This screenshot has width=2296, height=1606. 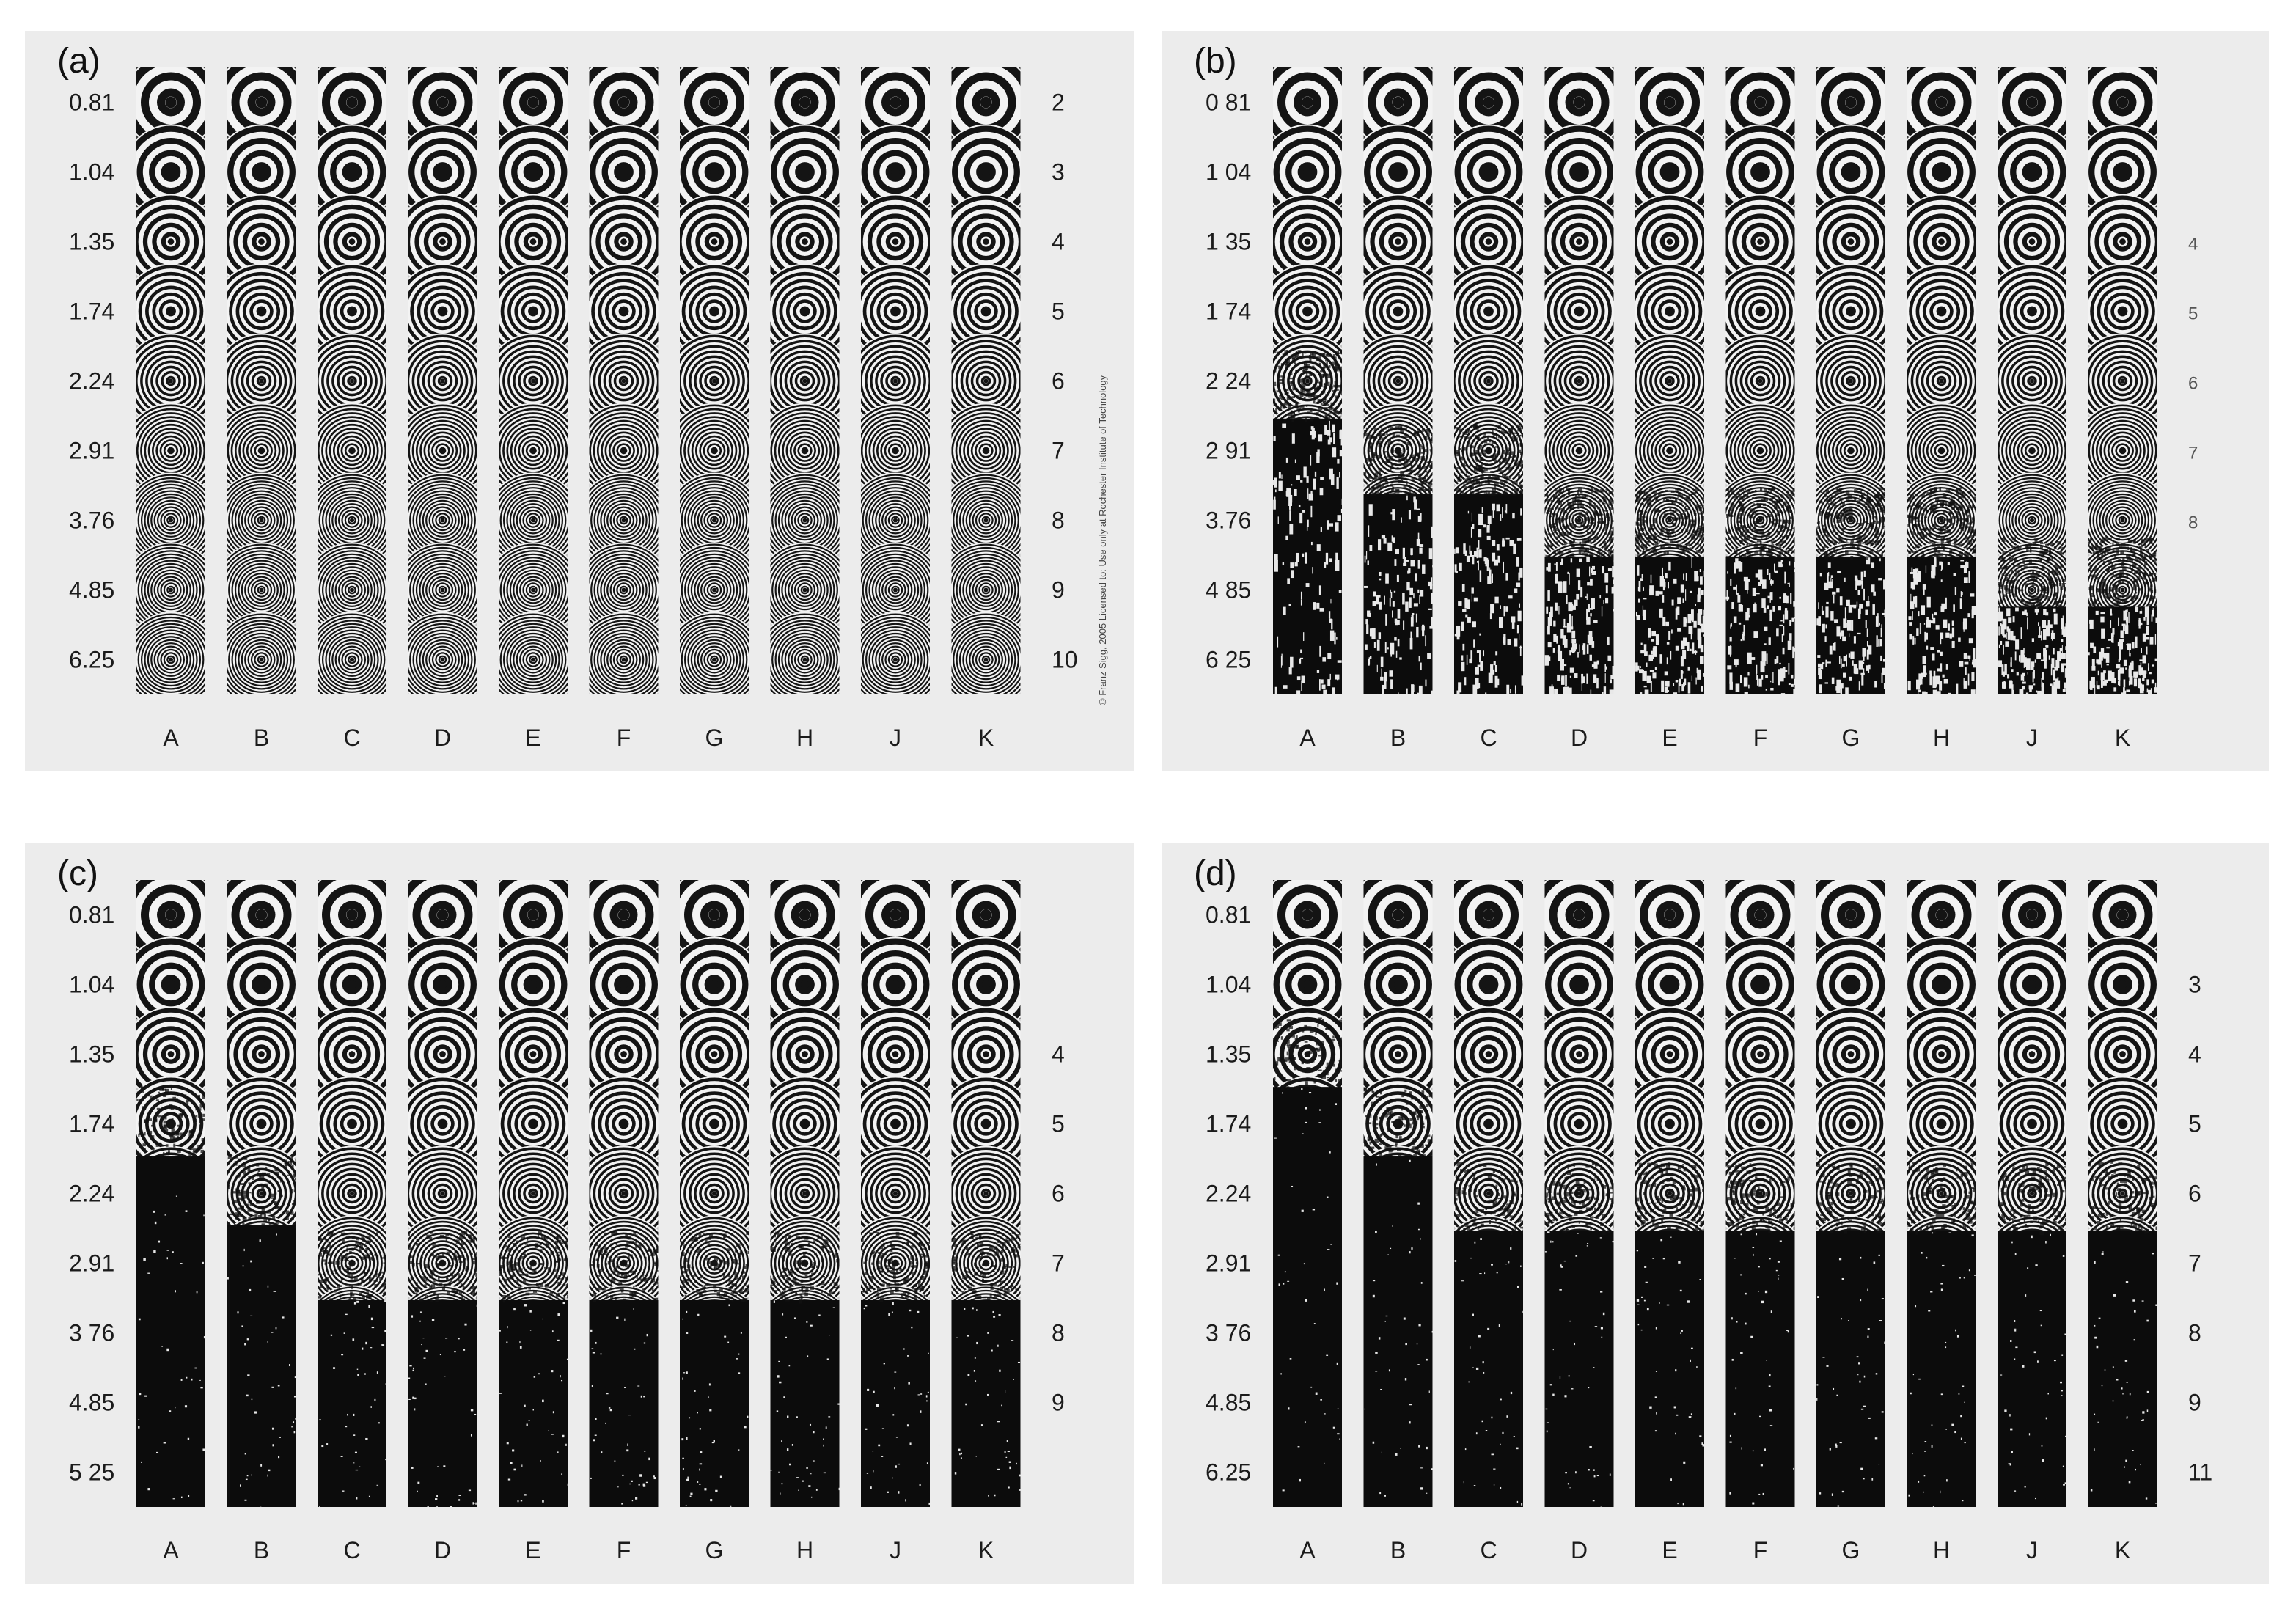 What do you see at coordinates (1065, 660) in the screenshot?
I see `right-label: 10` at bounding box center [1065, 660].